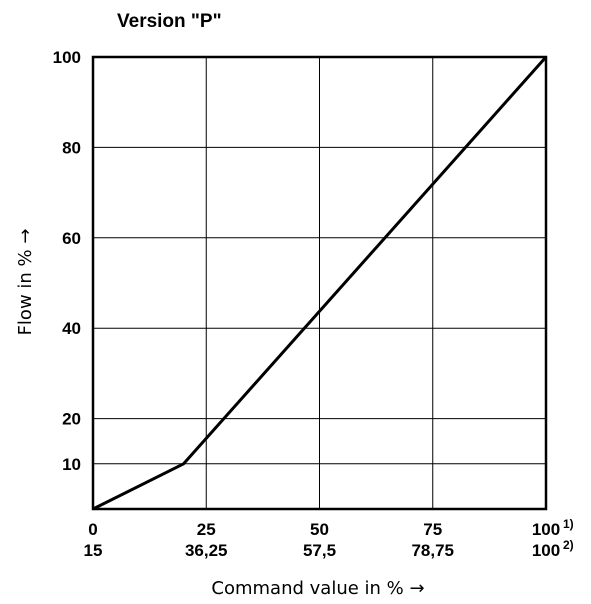  What do you see at coordinates (169, 21) in the screenshot?
I see `chart-title: Version "P"` at bounding box center [169, 21].